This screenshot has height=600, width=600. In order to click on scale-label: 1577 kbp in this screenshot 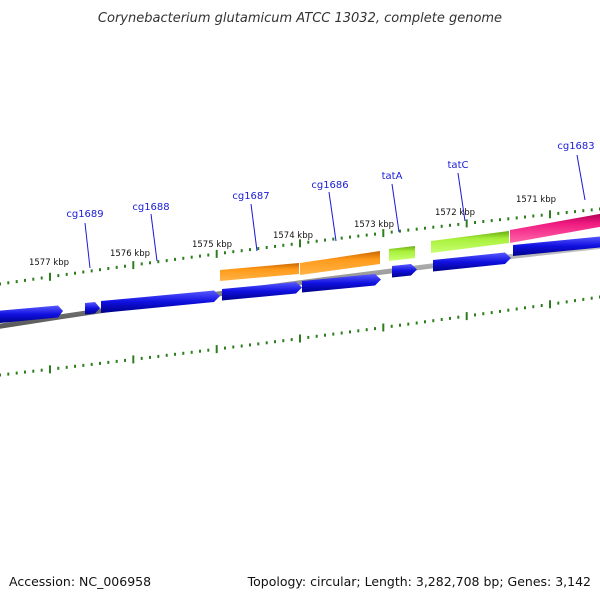, I will do `click(49, 263)`.